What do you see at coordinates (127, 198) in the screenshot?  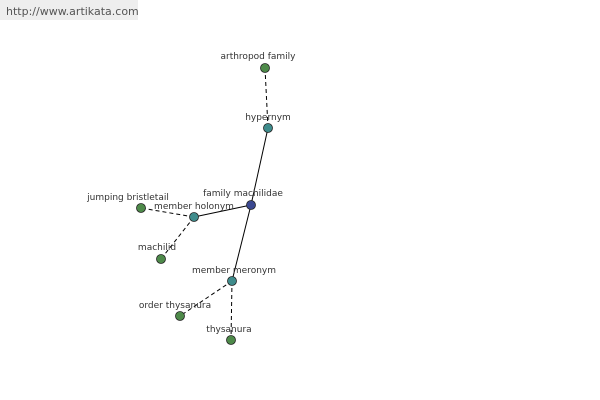 I see `node-label: jumping bristletail` at bounding box center [127, 198].